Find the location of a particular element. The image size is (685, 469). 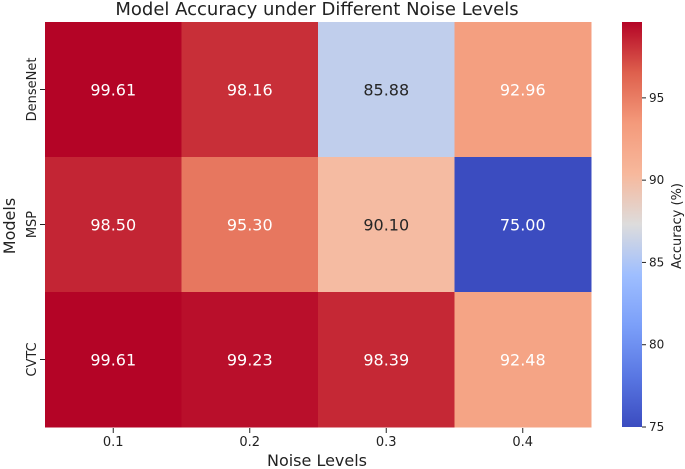

x-axis: 0.1 0.2 0.3 0.4 is located at coordinates (318, 439).